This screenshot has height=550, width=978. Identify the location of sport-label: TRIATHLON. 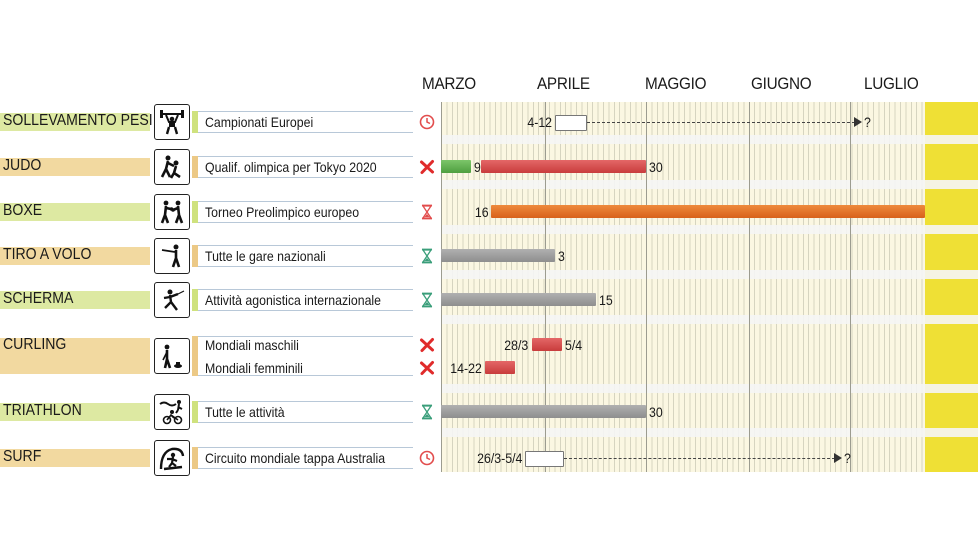
(42, 410).